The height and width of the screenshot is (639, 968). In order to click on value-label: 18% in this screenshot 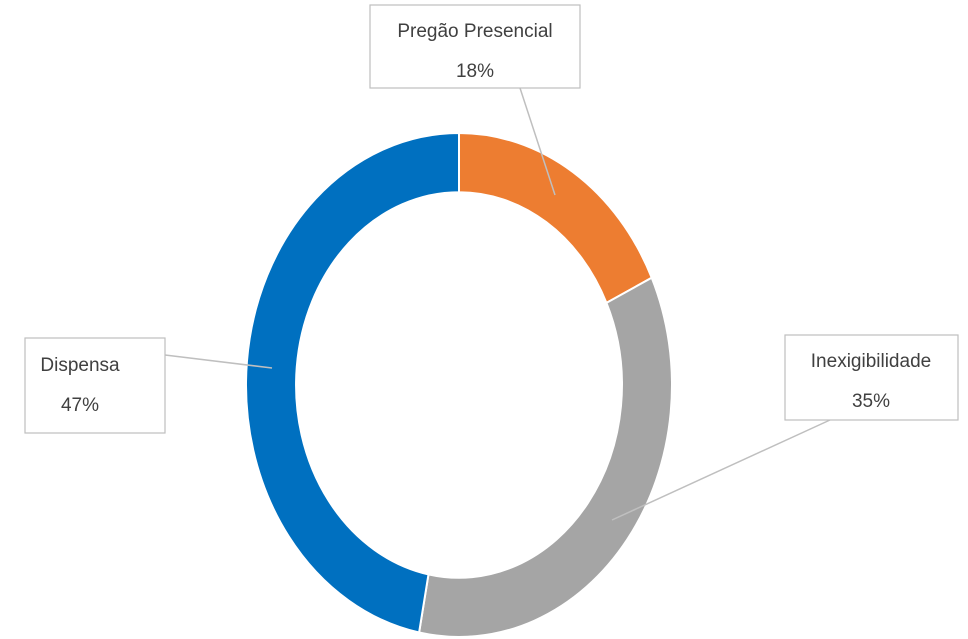, I will do `click(475, 71)`.